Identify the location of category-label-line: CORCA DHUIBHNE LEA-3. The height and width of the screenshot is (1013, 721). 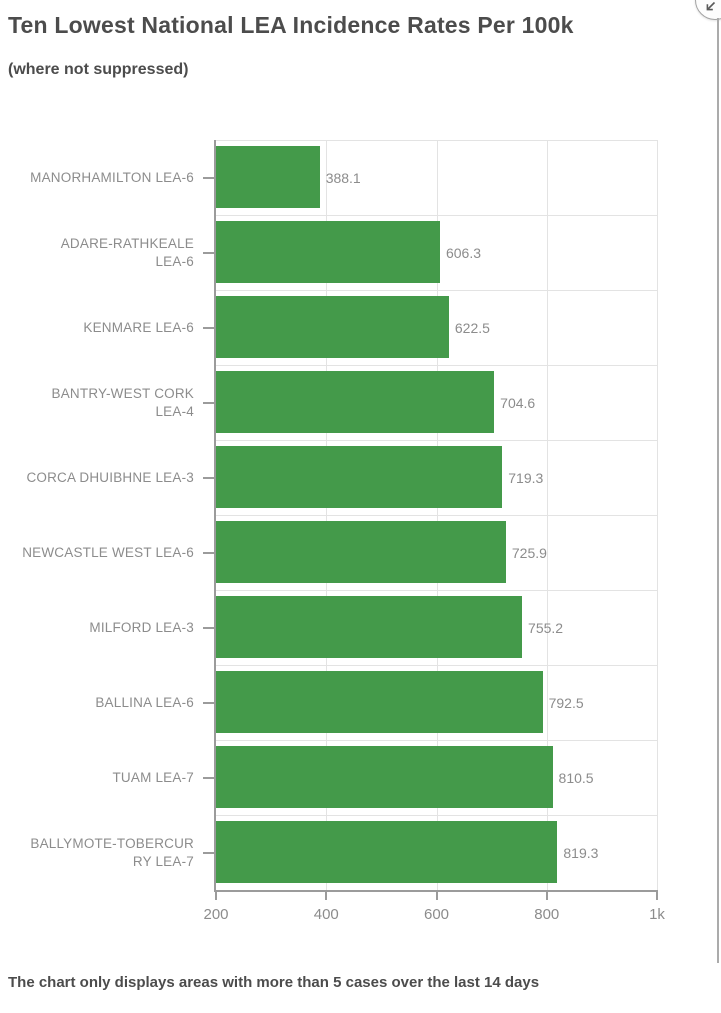
(110, 477).